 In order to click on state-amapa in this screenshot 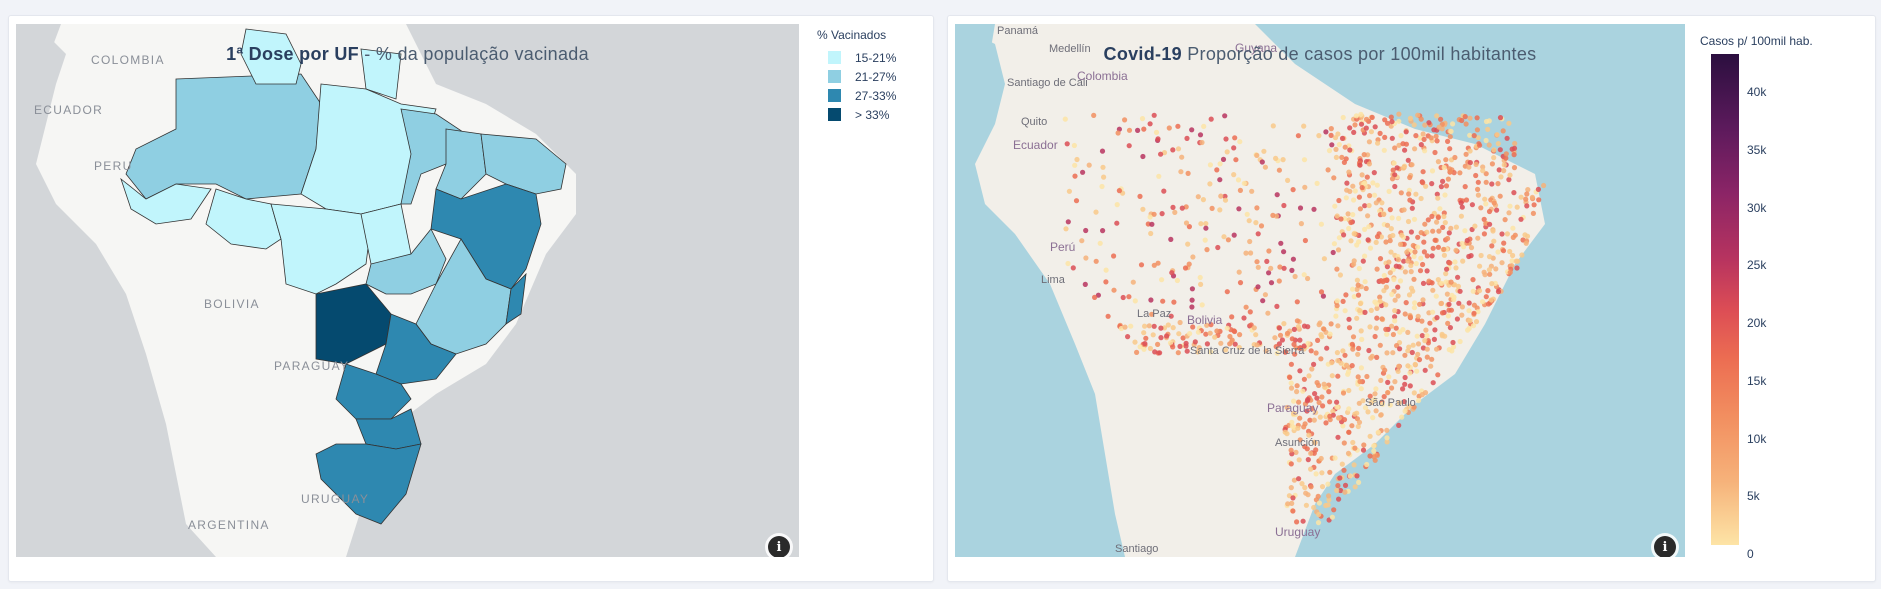, I will do `click(381, 74)`.